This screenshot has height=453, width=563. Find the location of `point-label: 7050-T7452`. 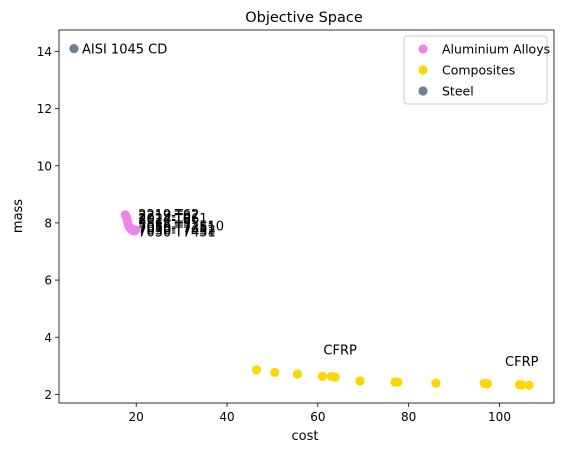

point-label: 7050-T7452 is located at coordinates (177, 230).